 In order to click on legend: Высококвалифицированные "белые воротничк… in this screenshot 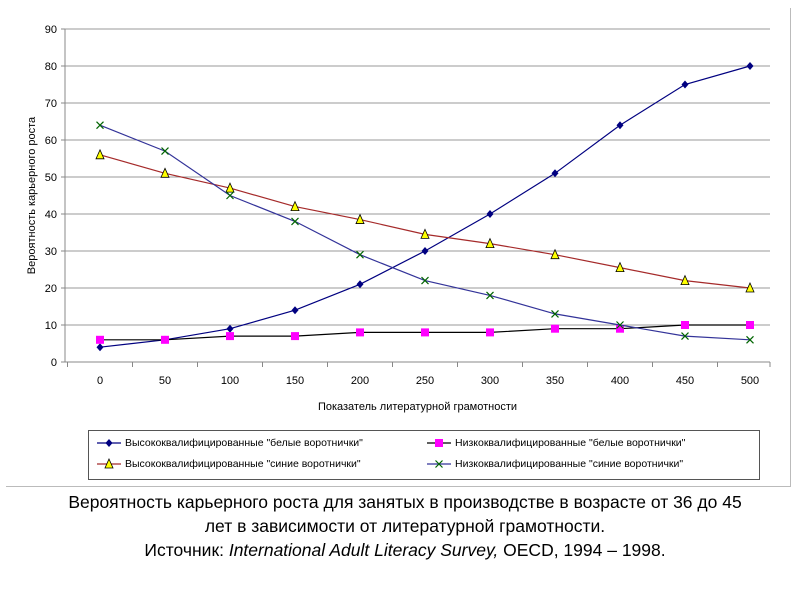, I will do `click(424, 455)`.